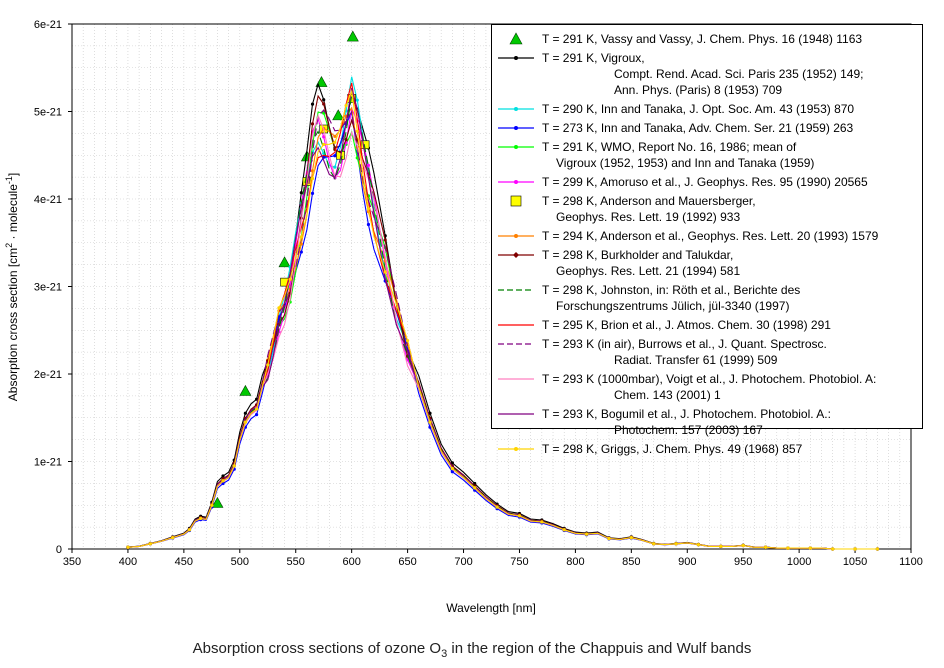 The width and height of the screenshot is (944, 668). Describe the element at coordinates (407, 562) in the screenshot. I see `x-tick-label: 650` at that location.